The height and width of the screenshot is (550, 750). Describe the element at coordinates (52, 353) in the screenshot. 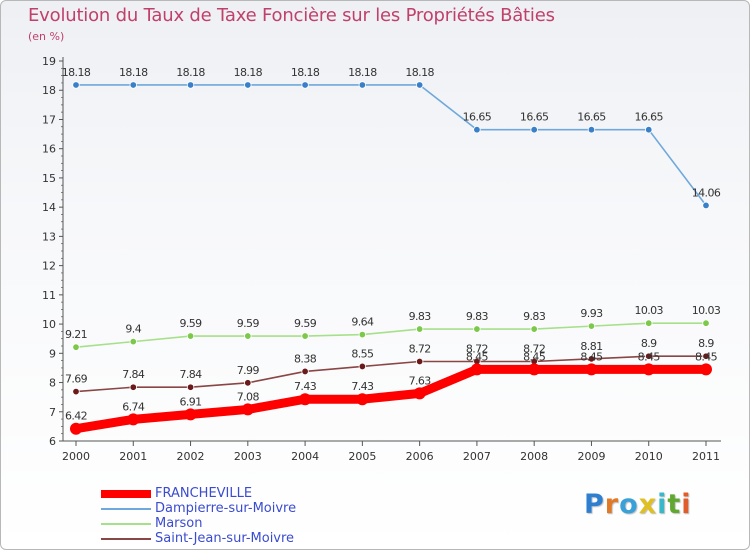

I see `y-tick-label: 9` at that location.